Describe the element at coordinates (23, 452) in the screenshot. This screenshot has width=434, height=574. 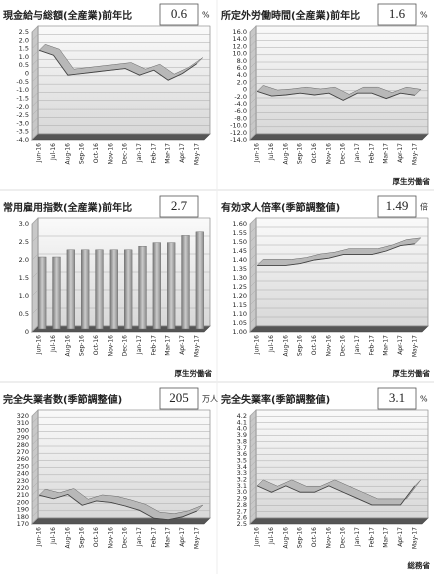
I see `y-tick-label: 270` at that location.